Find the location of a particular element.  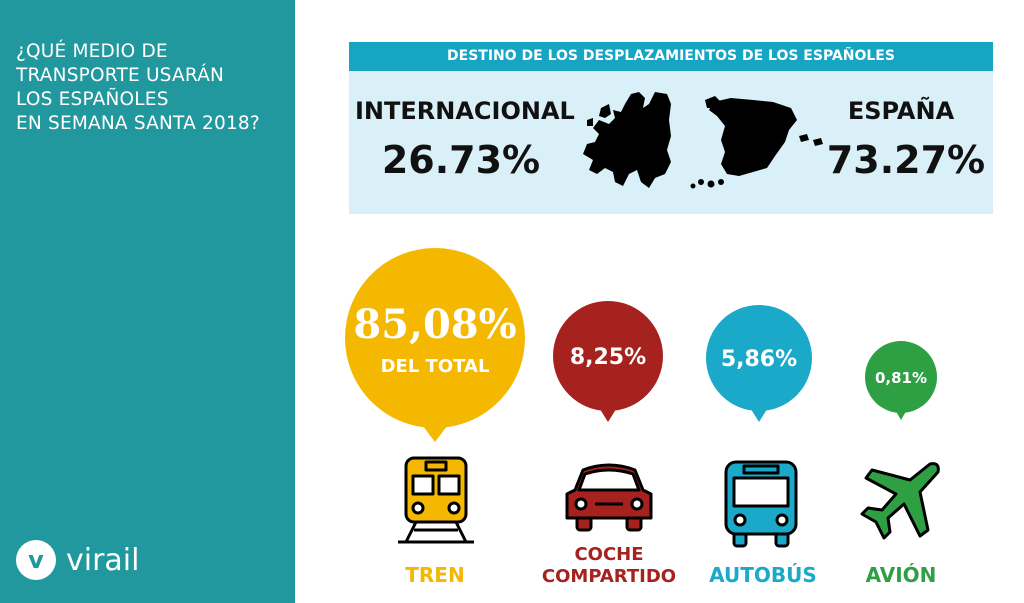

bus-icon is located at coordinates (761, 504).